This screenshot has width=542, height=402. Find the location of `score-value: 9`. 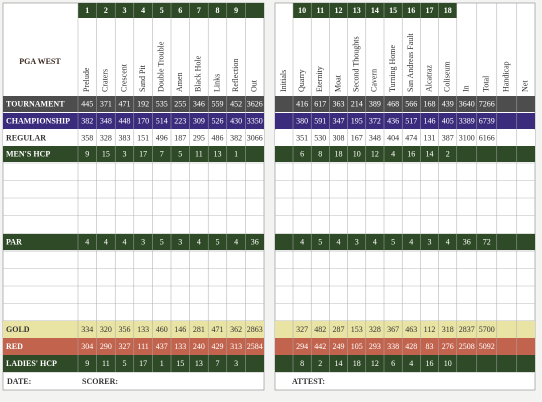

score-value: 9 is located at coordinates (87, 153).